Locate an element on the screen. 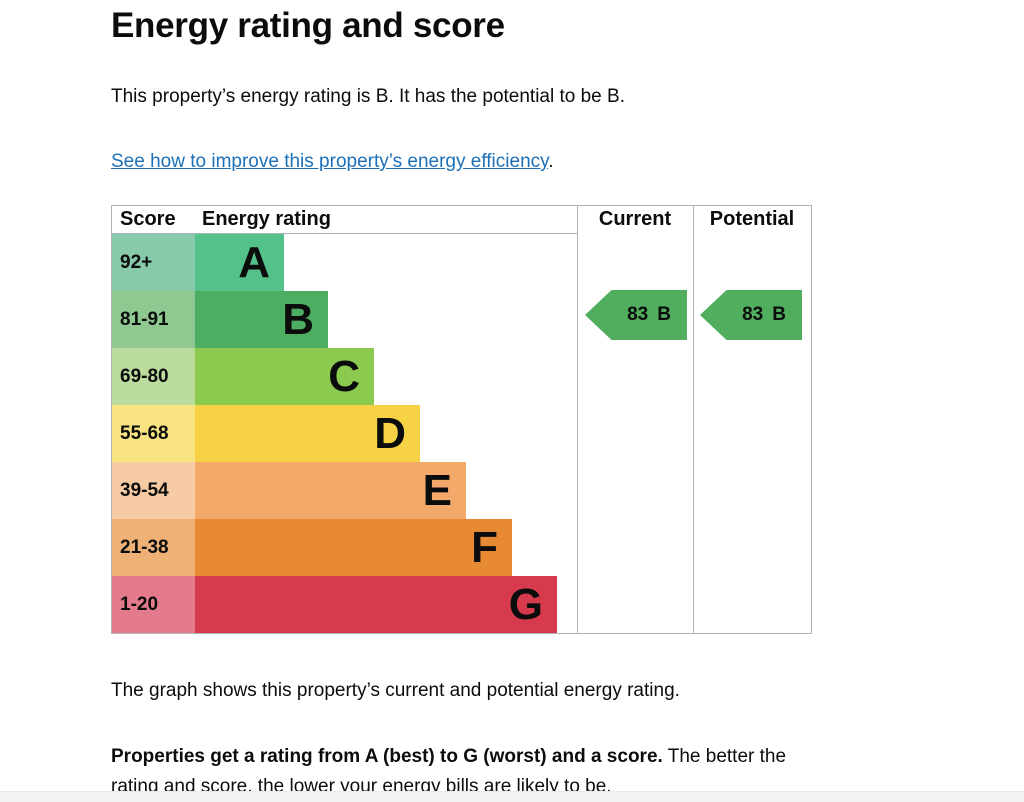 The height and width of the screenshot is (802, 1024). band-row-b: 81-91 B is located at coordinates (345, 319).